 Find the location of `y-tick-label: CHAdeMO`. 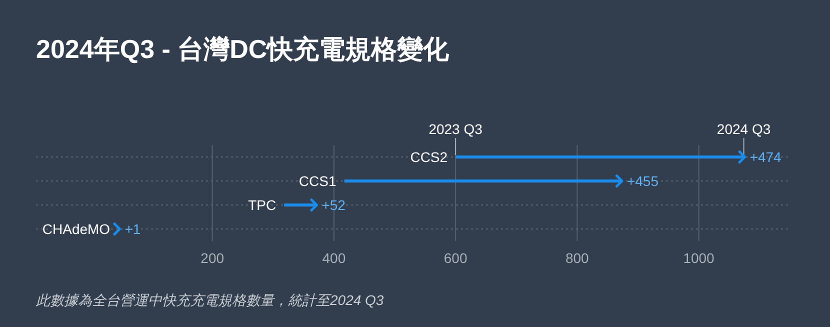

y-tick-label: CHAdeMO is located at coordinates (76, 229).